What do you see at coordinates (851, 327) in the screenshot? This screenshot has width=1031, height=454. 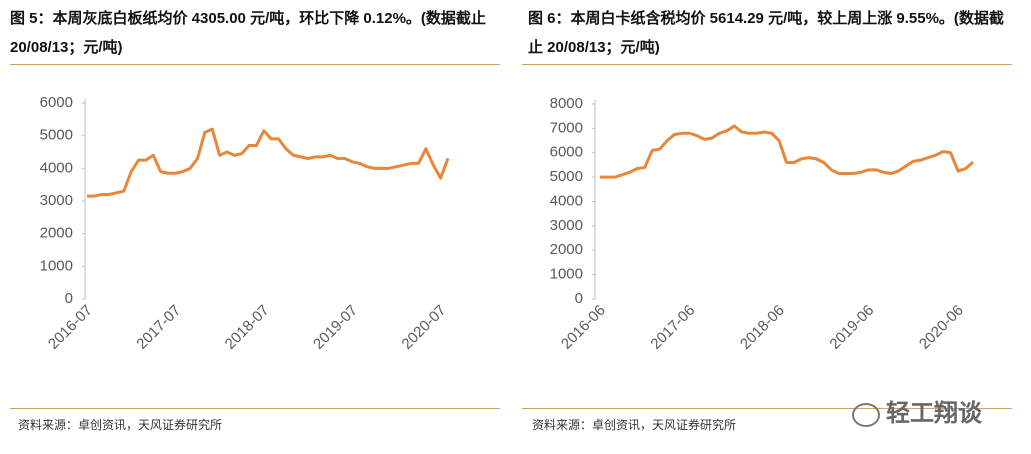 I see `x-tick-label: 2019-06` at bounding box center [851, 327].